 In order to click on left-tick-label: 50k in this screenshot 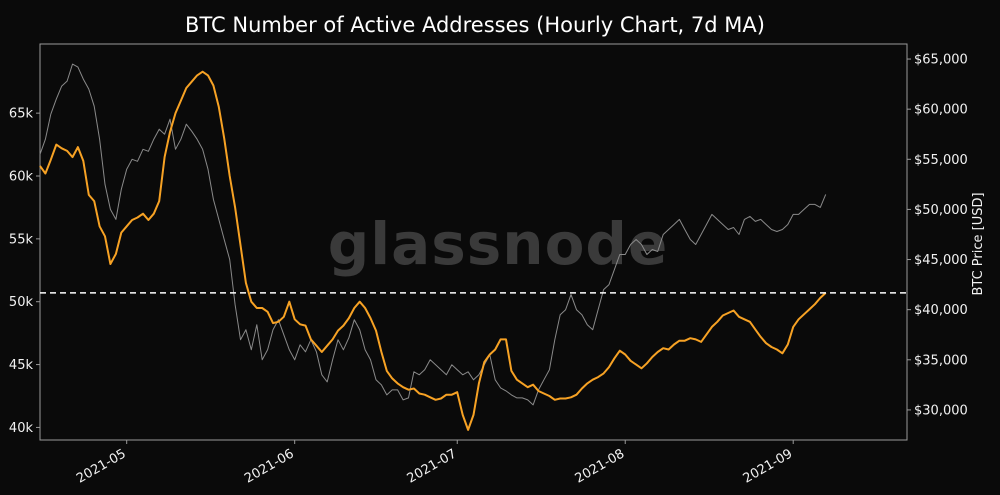, I will do `click(21, 302)`.